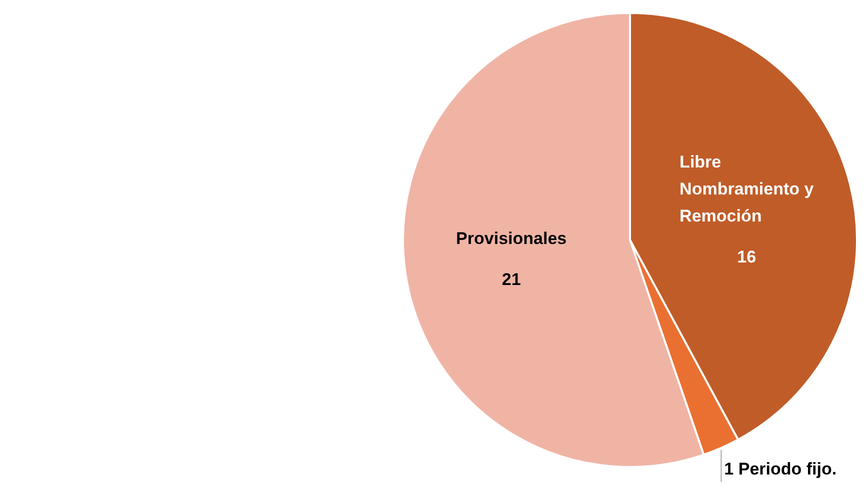 The height and width of the screenshot is (491, 868). Describe the element at coordinates (747, 189) in the screenshot. I see `slice-label: Libre Nombramiento y Remoción` at that location.